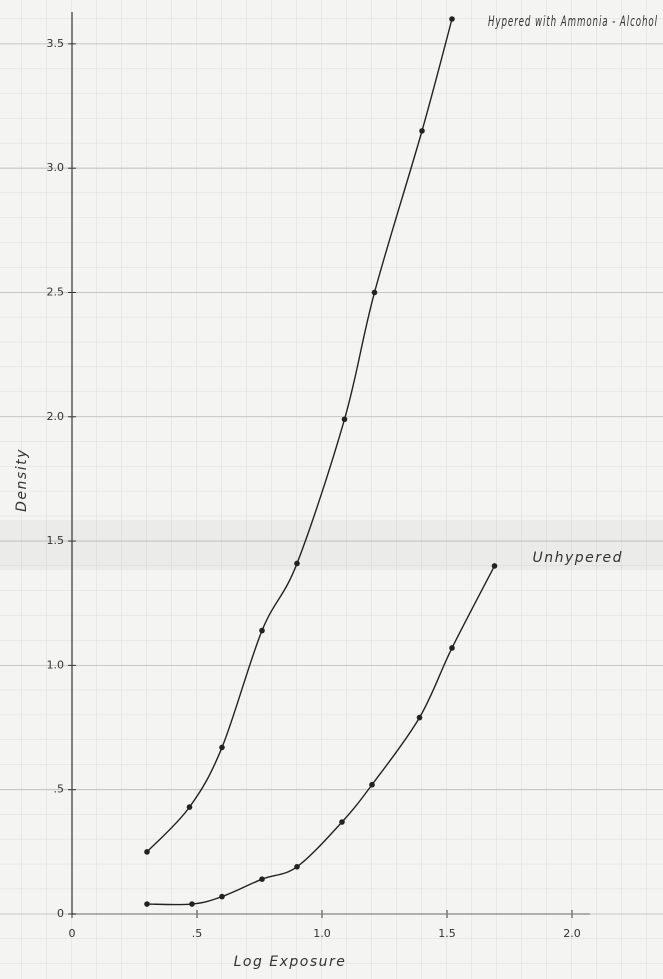 The width and height of the screenshot is (663, 979). Describe the element at coordinates (197, 933) in the screenshot. I see `x-tick-label: .5` at that location.